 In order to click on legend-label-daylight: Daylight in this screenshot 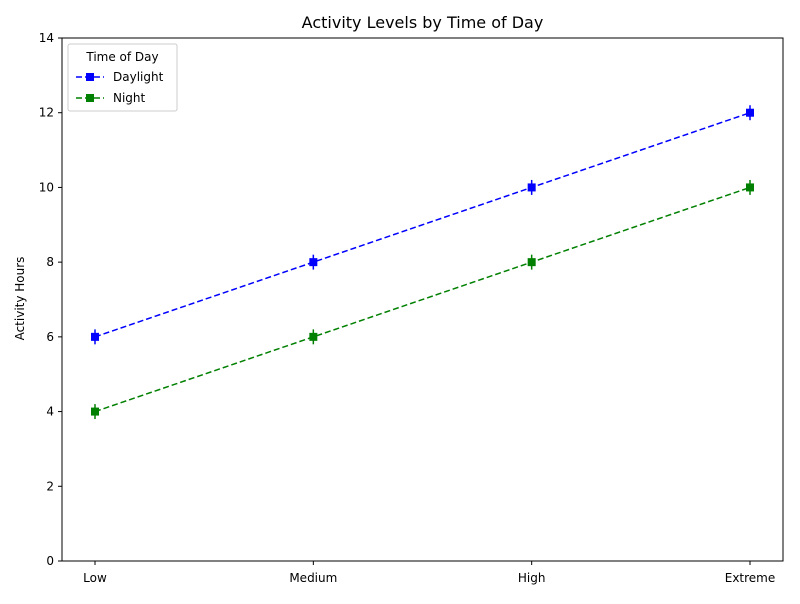, I will do `click(138, 77)`.